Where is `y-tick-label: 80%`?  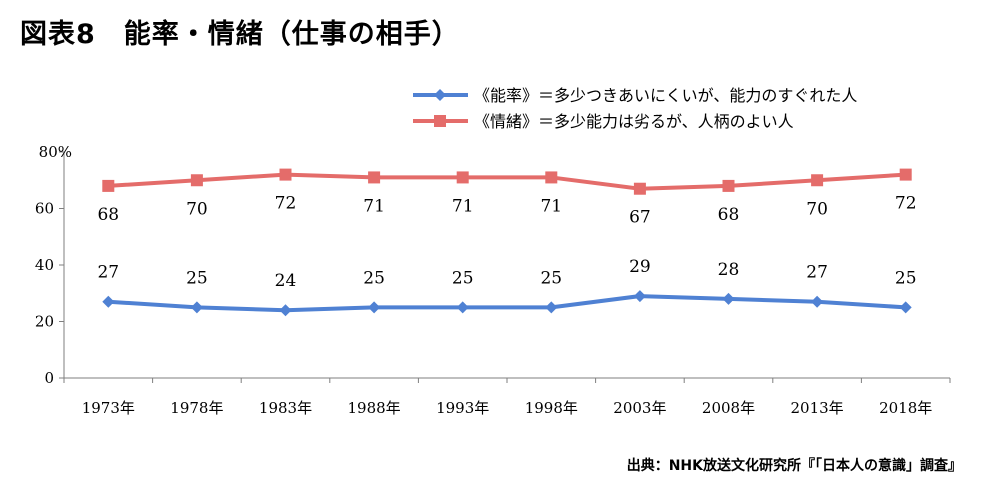
y-tick-label: 80% is located at coordinates (55, 152).